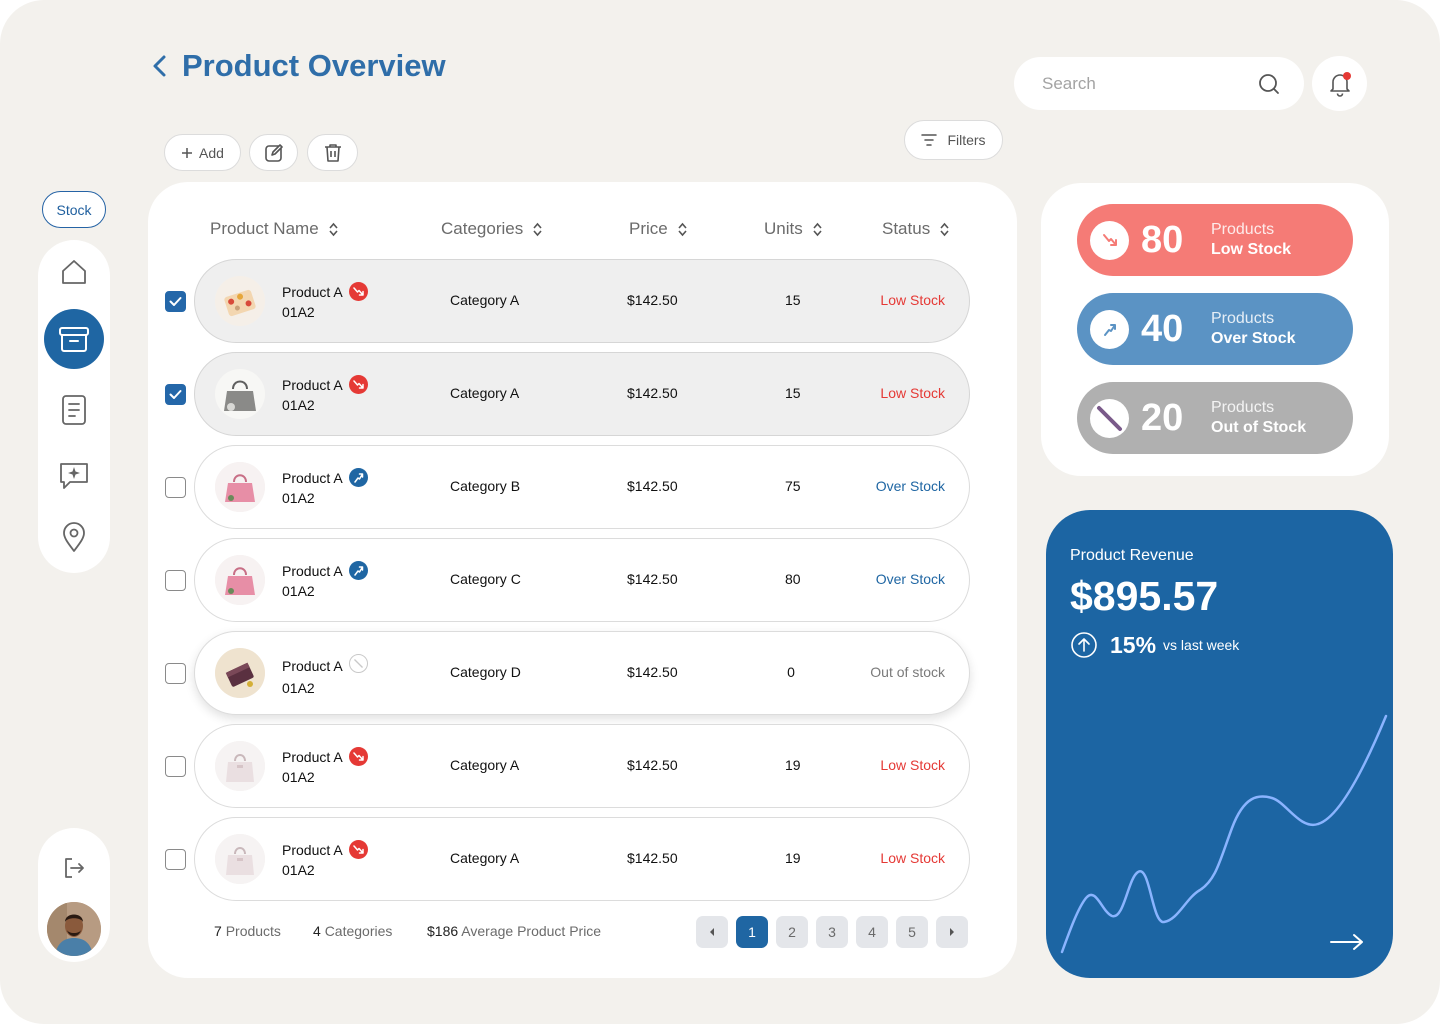  What do you see at coordinates (1084, 645) in the screenshot?
I see `arrow-up-circle-icon` at bounding box center [1084, 645].